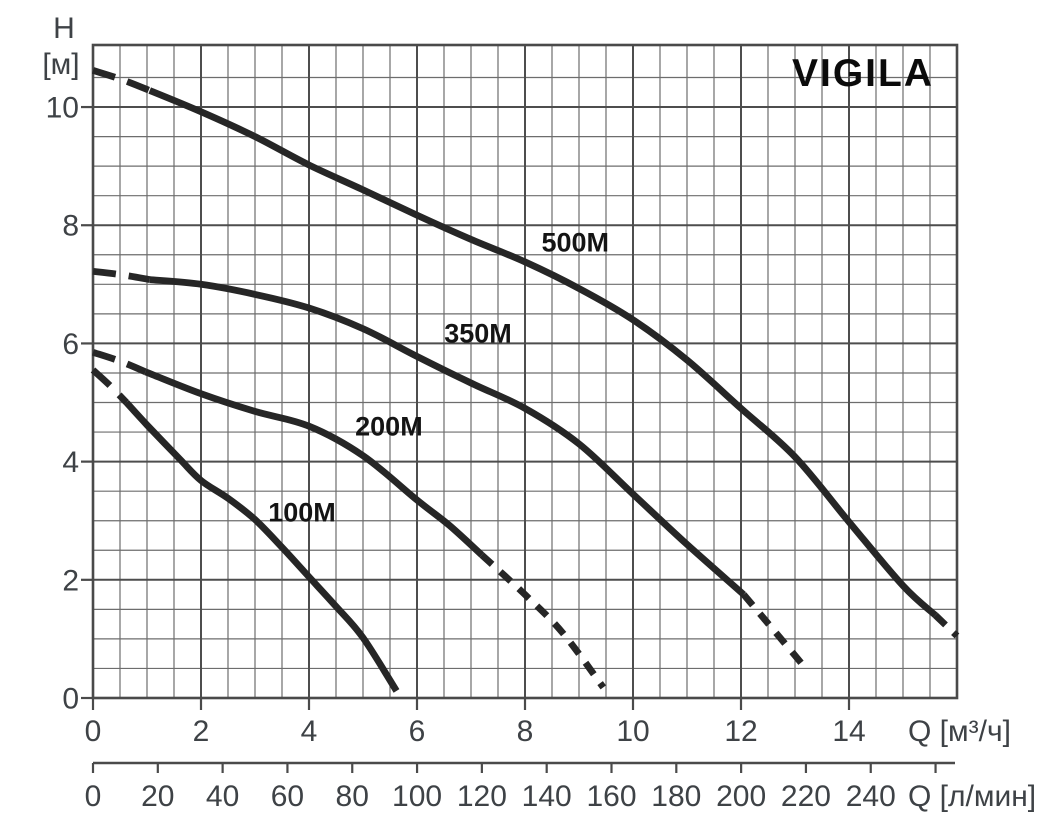 The height and width of the screenshot is (830, 1042). What do you see at coordinates (632, 731) in the screenshot?
I see `x-tick-label: 10` at bounding box center [632, 731].